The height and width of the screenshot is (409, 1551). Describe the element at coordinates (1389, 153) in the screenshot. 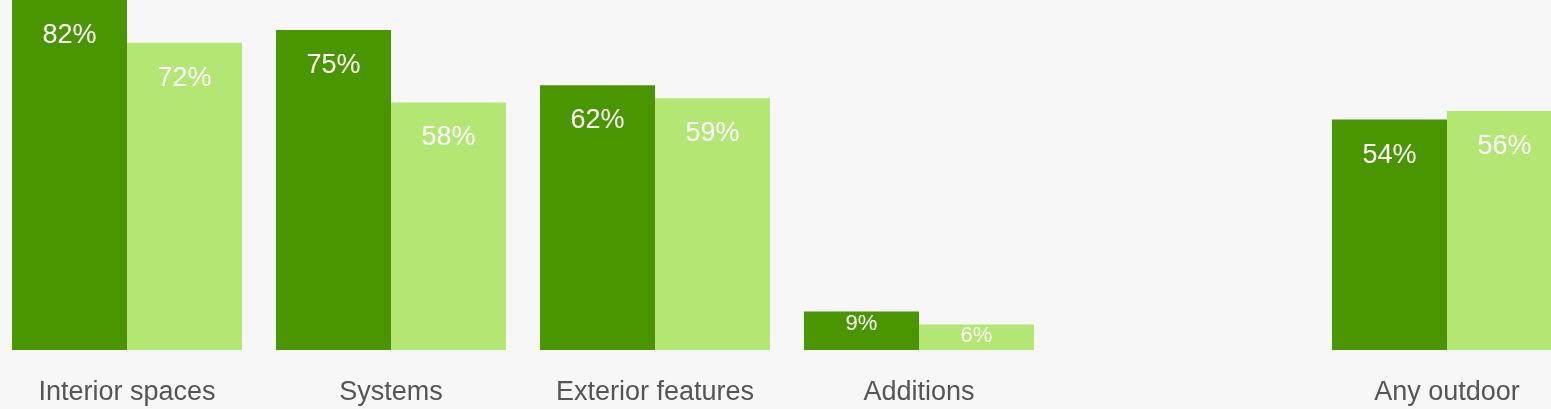

I see `data-label: 54%` at that location.